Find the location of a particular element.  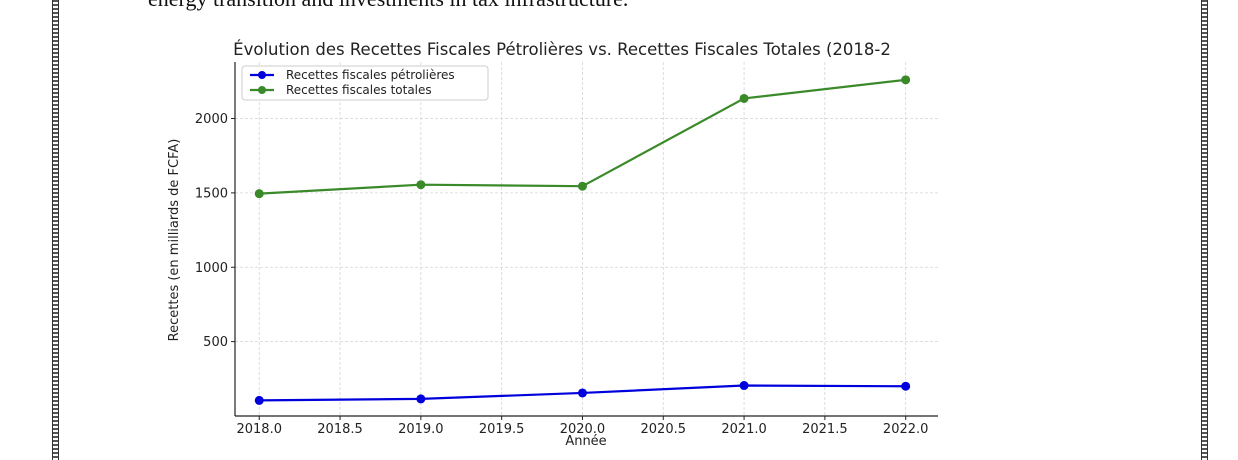

x-axis-label: Année is located at coordinates (585, 441).